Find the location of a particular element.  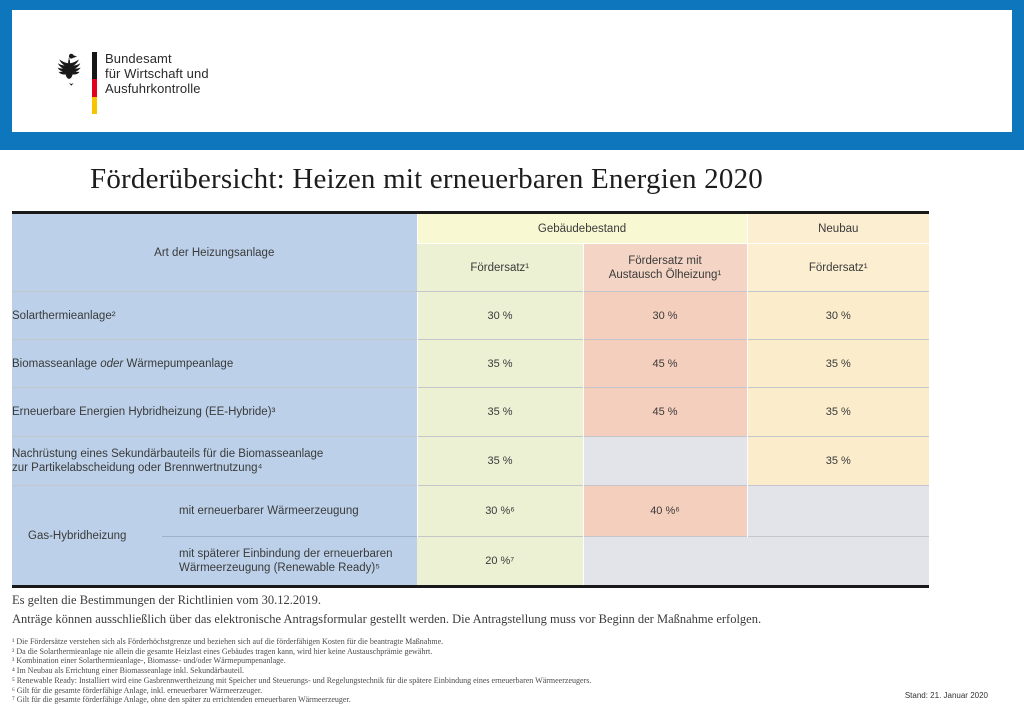

cell-value: 20 %⁷ is located at coordinates (500, 561).